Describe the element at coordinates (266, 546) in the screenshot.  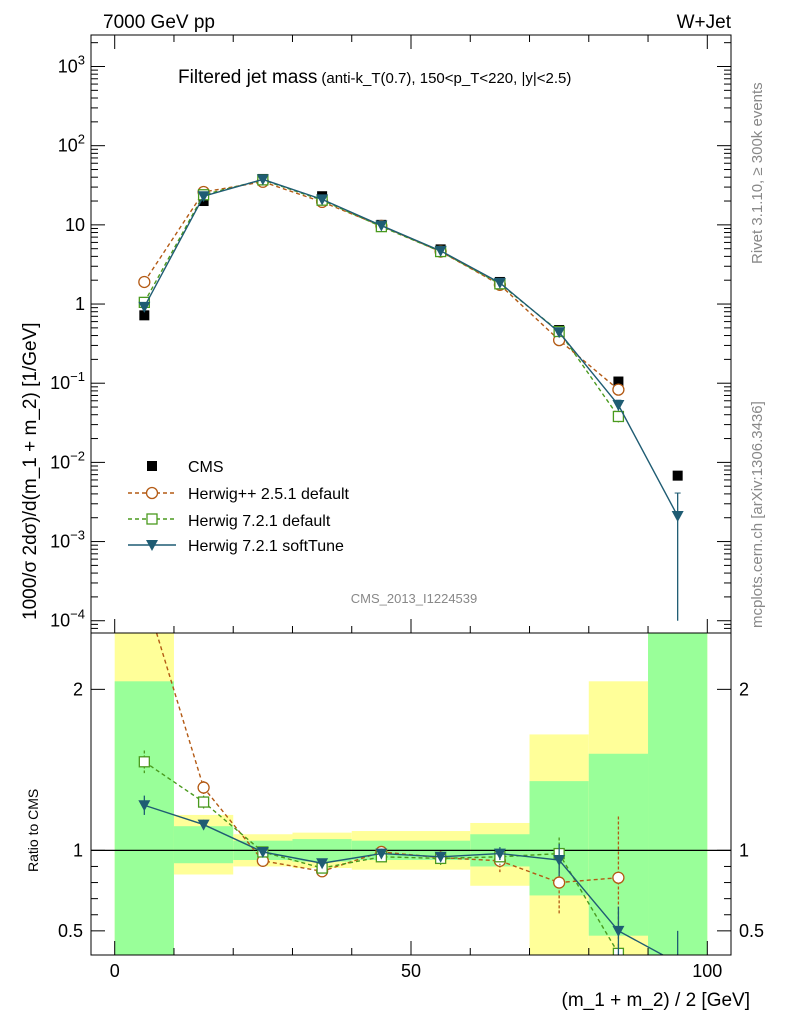
I see `legend-label-softtune: Herwig 7.2.1 softTune` at that location.